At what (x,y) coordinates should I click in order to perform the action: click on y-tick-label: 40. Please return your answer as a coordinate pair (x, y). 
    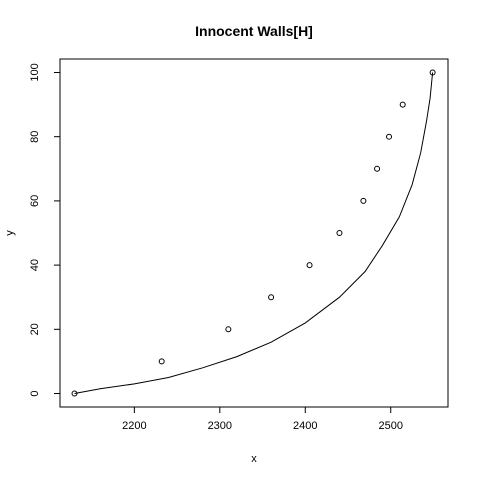
    Looking at the image, I should click on (35, 265).